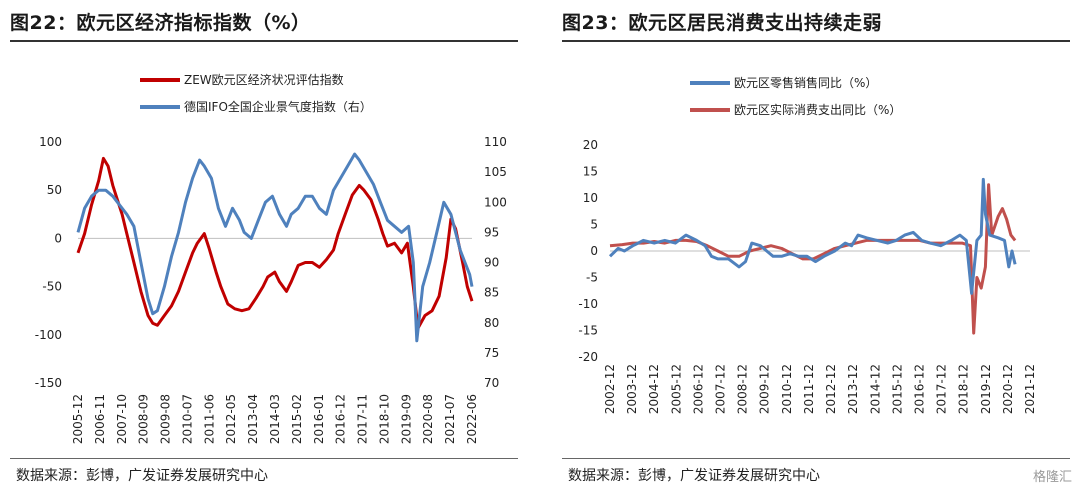 The width and height of the screenshot is (1080, 496). Describe the element at coordinates (986, 389) in the screenshot. I see `x-tick-label: 2019-12` at that location.